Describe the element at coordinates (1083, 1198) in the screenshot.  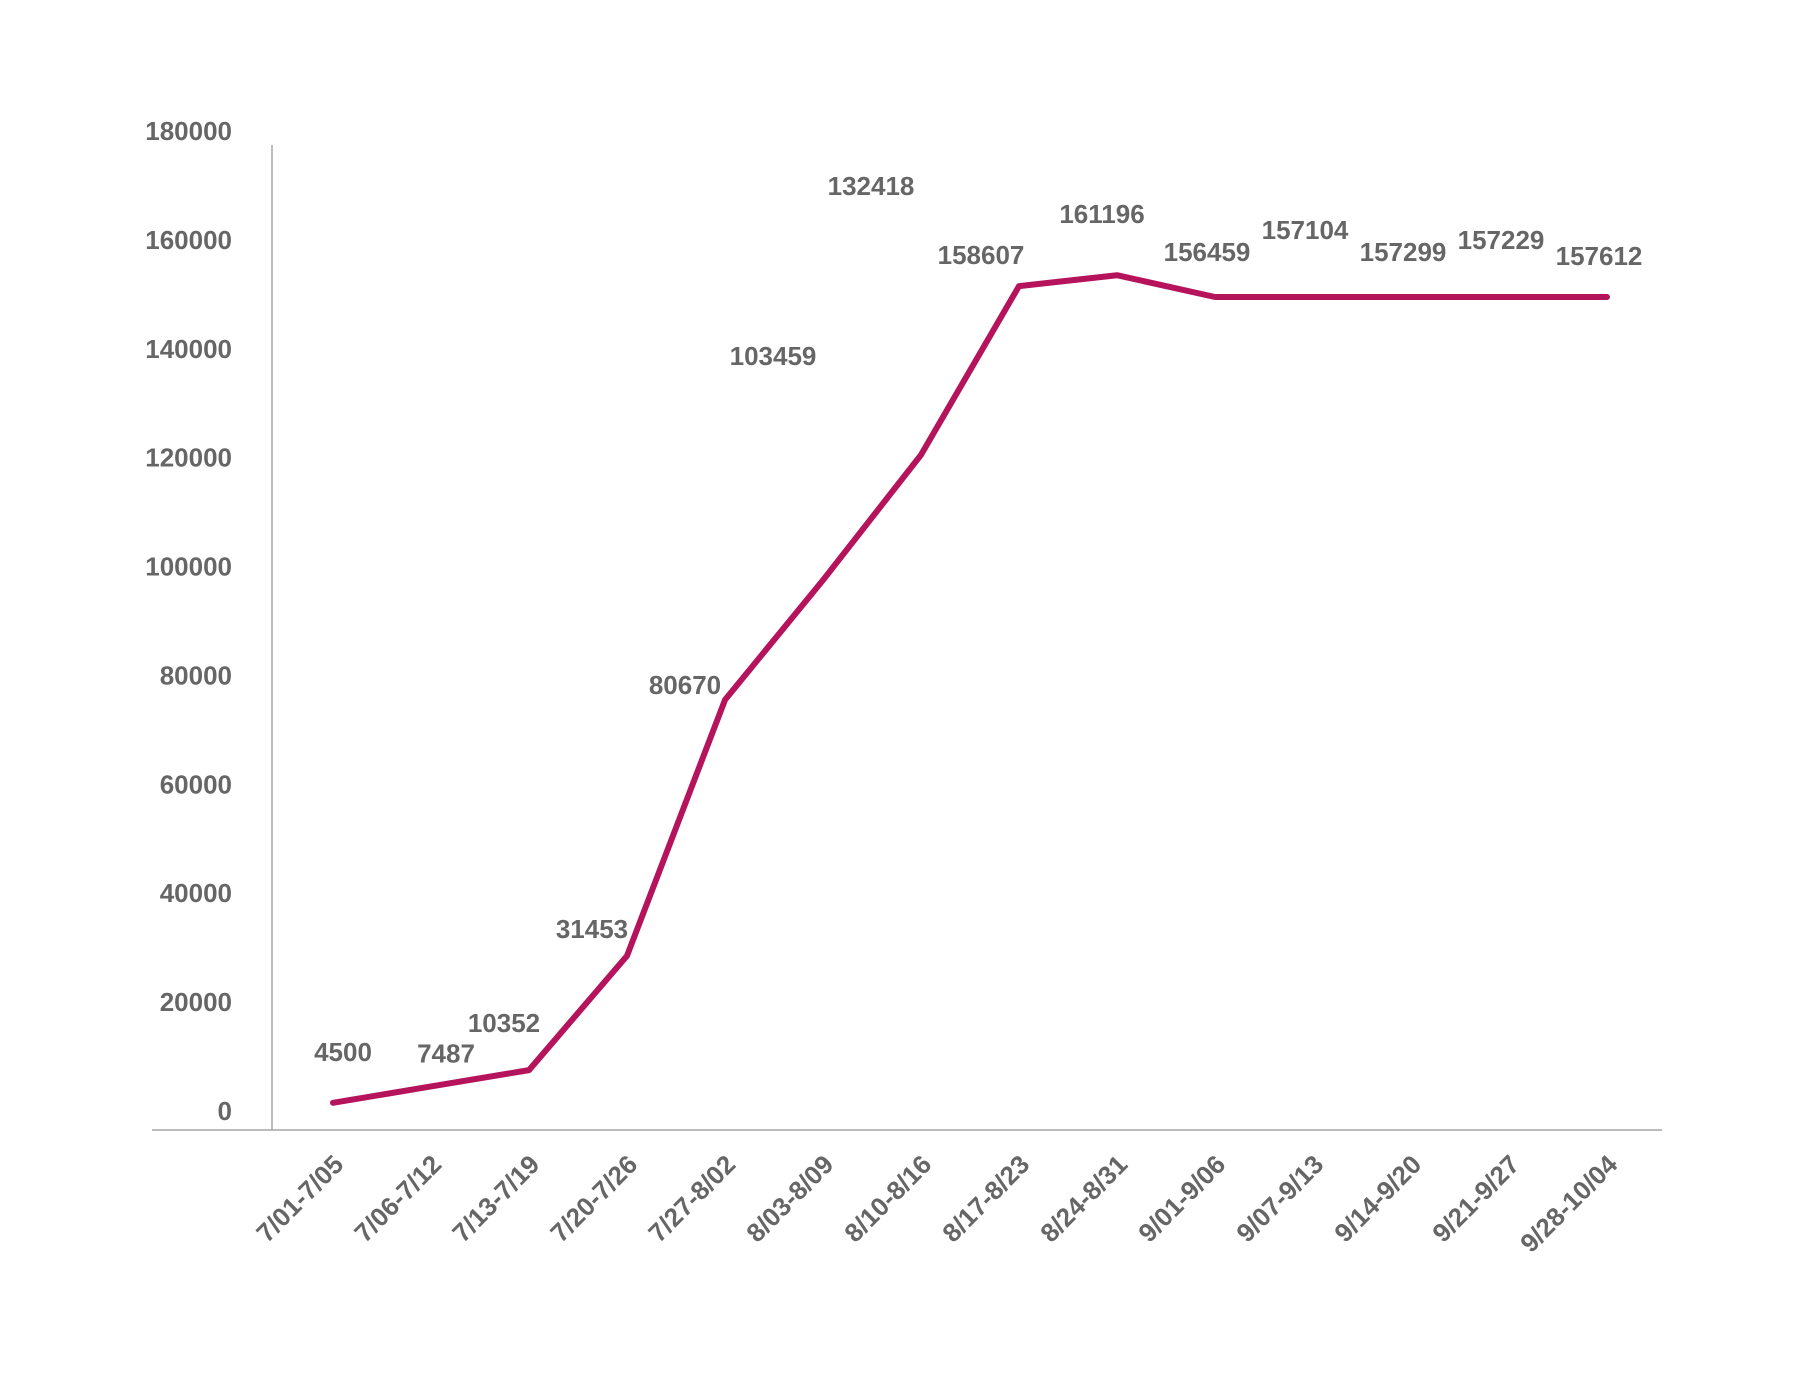
I see `x-tick-label: 8/24-8/31` at that location.